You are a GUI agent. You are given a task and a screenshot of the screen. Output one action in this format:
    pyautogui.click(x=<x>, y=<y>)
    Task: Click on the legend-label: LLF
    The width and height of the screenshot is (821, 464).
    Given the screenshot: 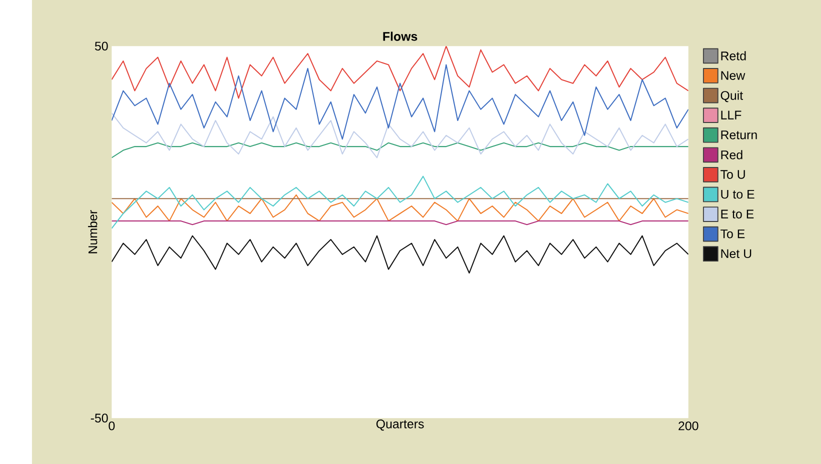 What is the action you would take?
    pyautogui.click(x=731, y=115)
    